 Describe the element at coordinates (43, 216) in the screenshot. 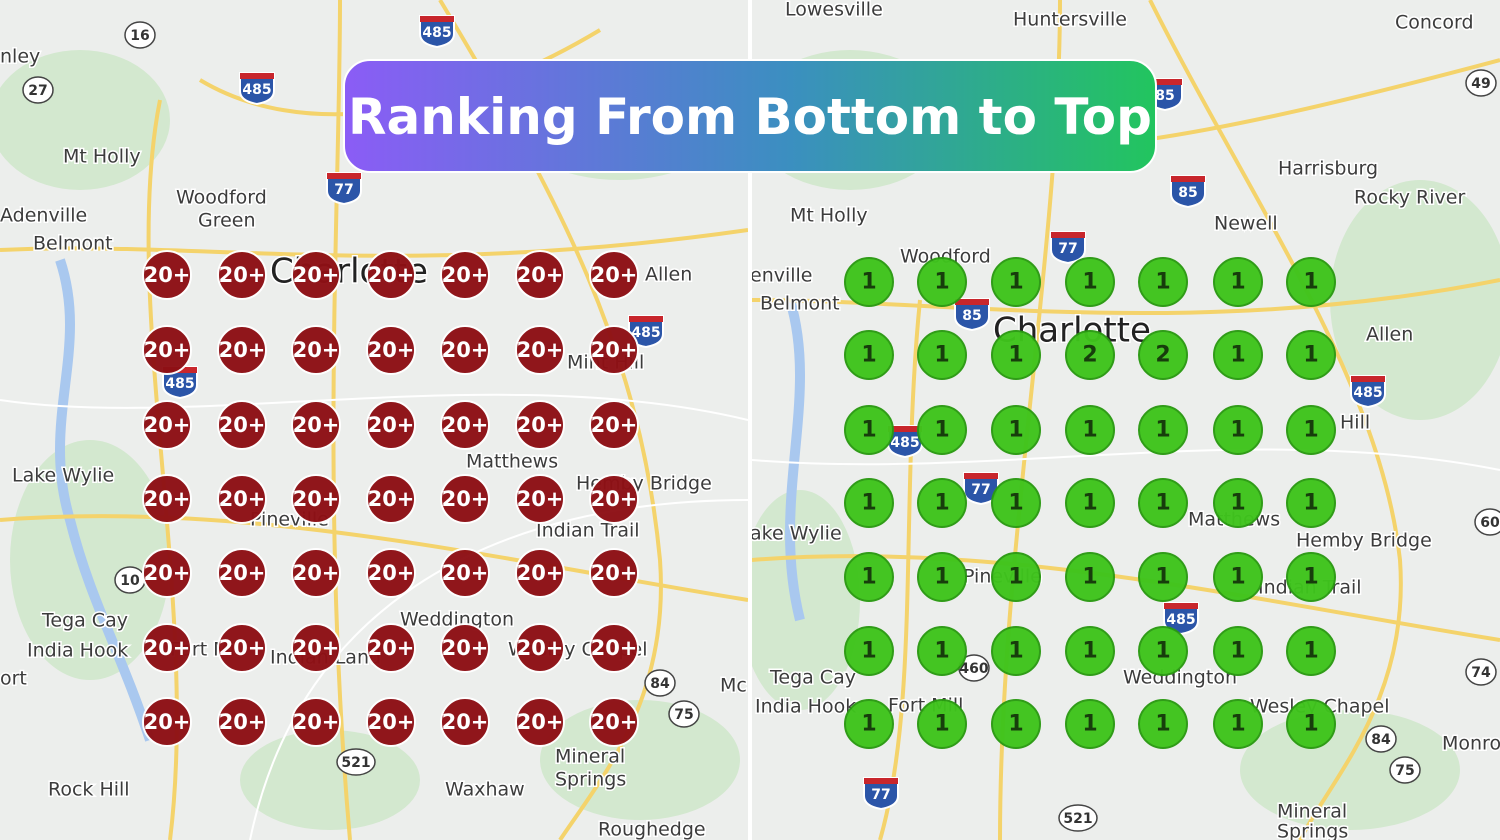

I see `place-label: Adenville` at that location.